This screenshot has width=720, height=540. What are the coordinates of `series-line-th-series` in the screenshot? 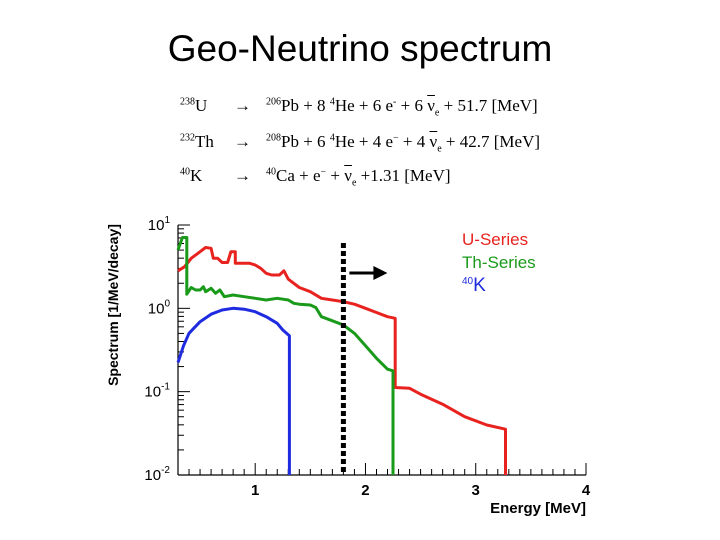 It's located at (285, 355).